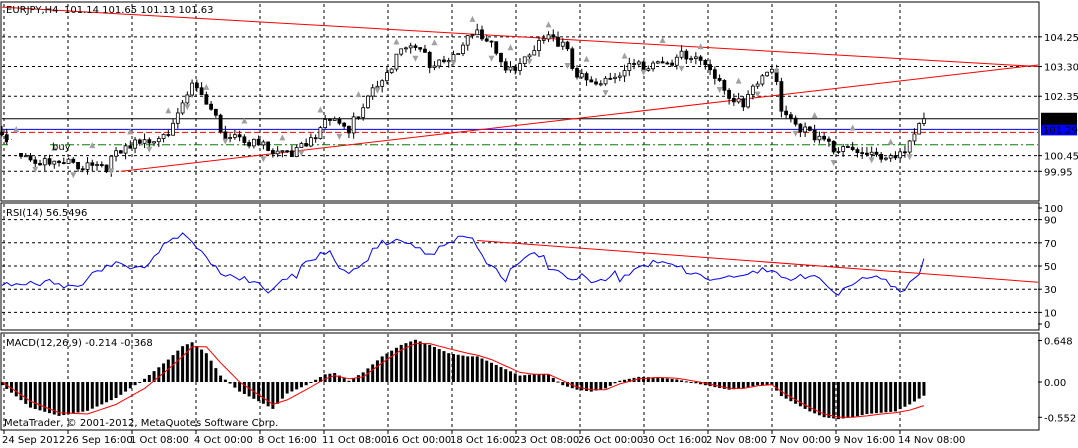 This screenshot has width=1078, height=448. What do you see at coordinates (546, 440) in the screenshot?
I see `x-tick-label-8: 23 Oct 08:00` at bounding box center [546, 440].